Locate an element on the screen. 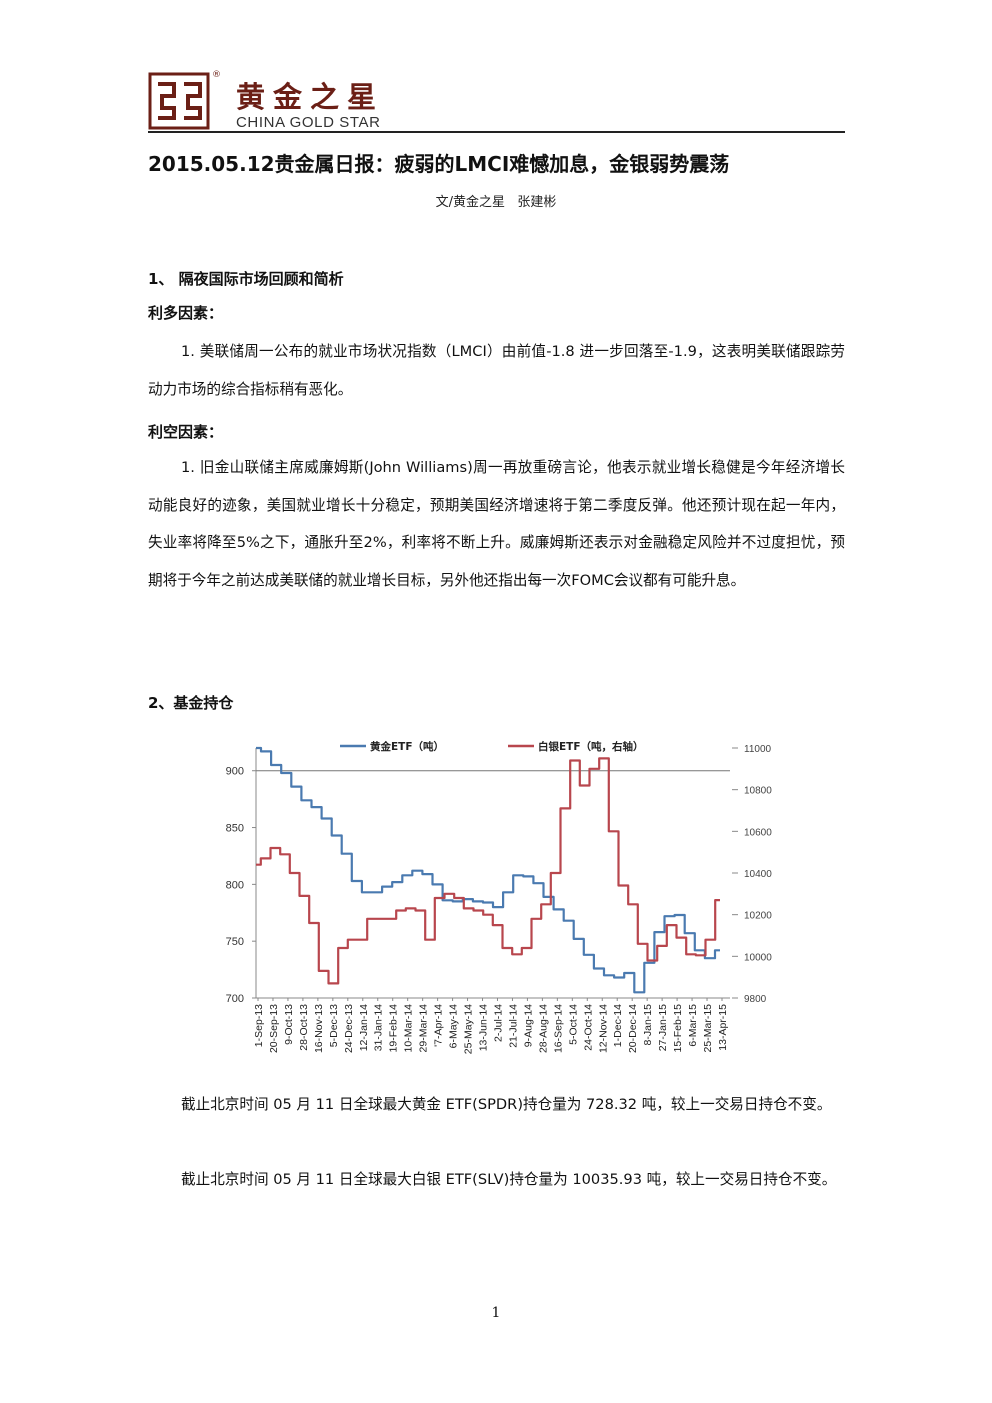 This screenshot has width=992, height=1403. legend-label: 黄金ETF（吨） is located at coordinates (407, 746).